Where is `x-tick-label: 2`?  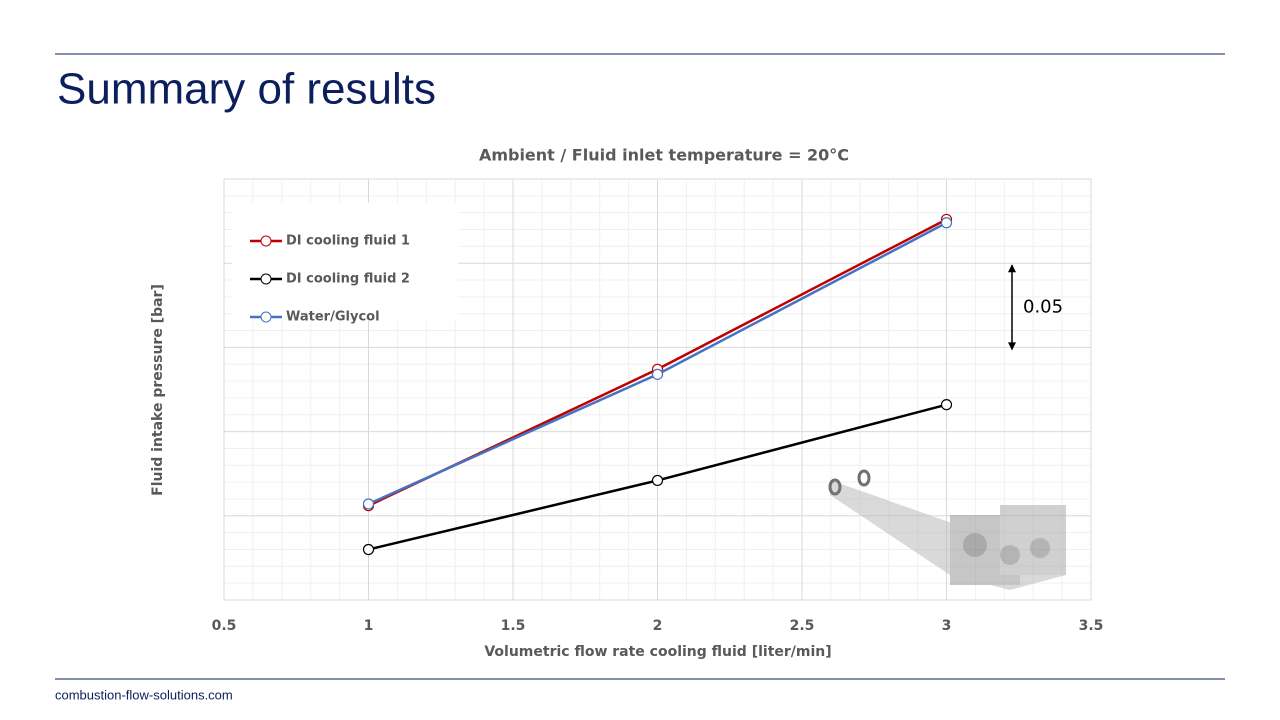 x-tick-label: 2 is located at coordinates (658, 626).